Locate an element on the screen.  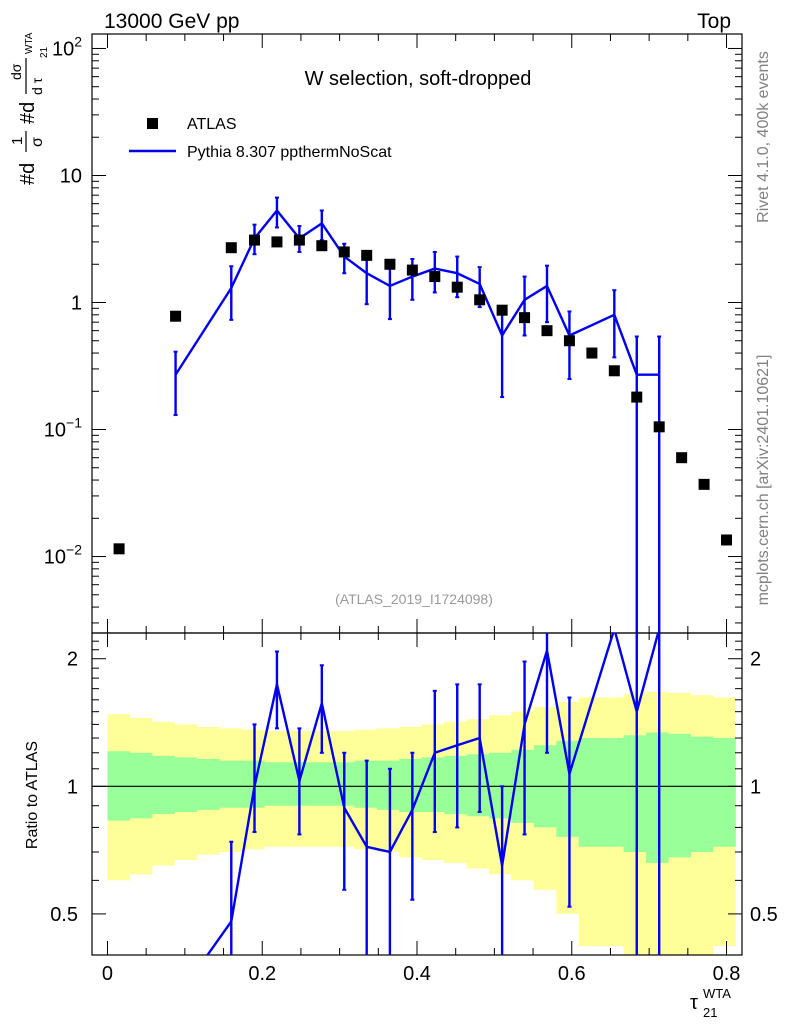
y-tick-label-ratio: 0.5 is located at coordinates (64, 915).